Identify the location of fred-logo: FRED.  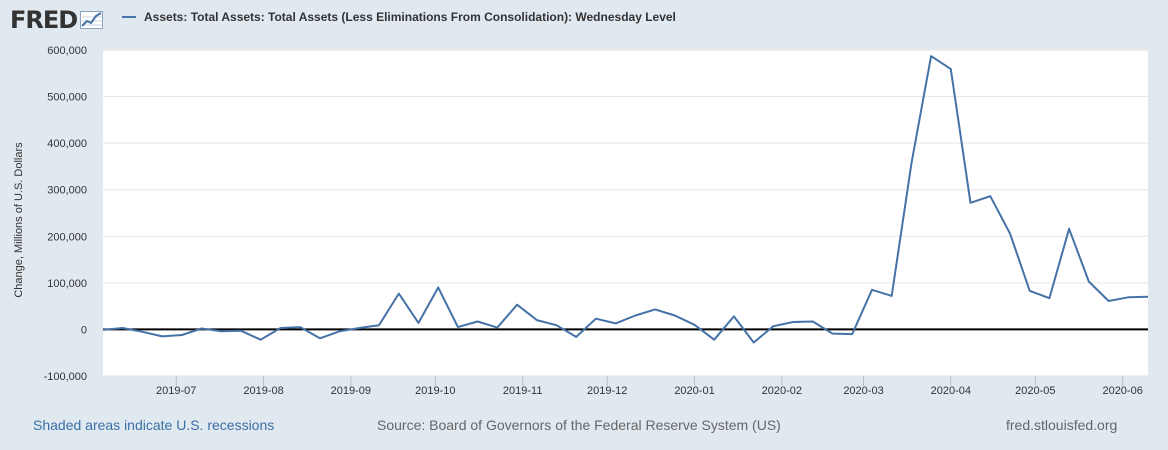
(57, 20).